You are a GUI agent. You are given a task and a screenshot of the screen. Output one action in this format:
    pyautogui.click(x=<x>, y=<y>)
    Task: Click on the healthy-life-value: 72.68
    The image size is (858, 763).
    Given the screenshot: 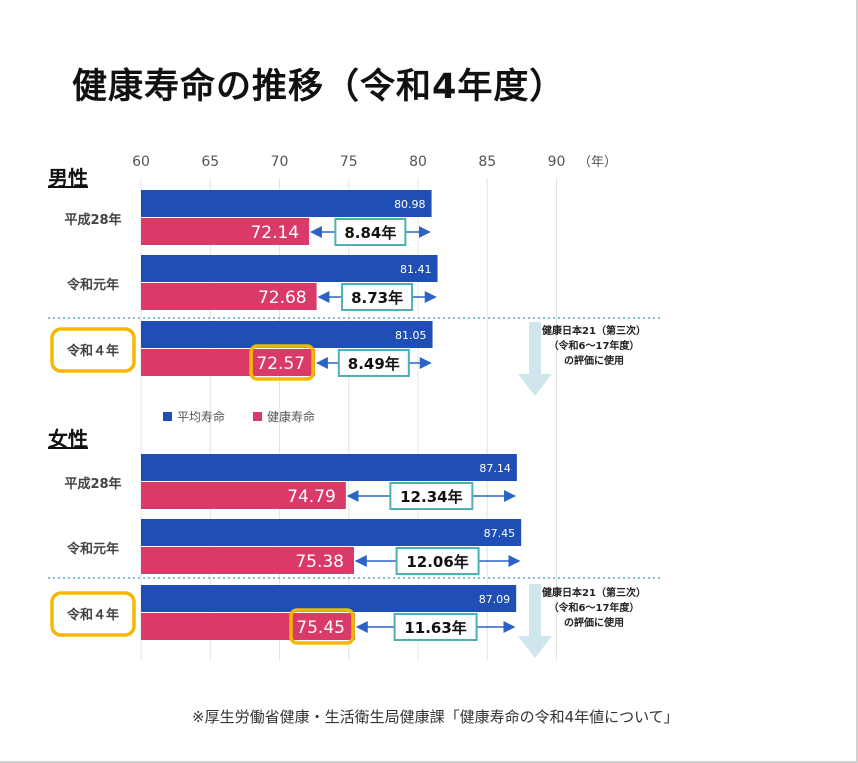 What is the action you would take?
    pyautogui.click(x=282, y=298)
    